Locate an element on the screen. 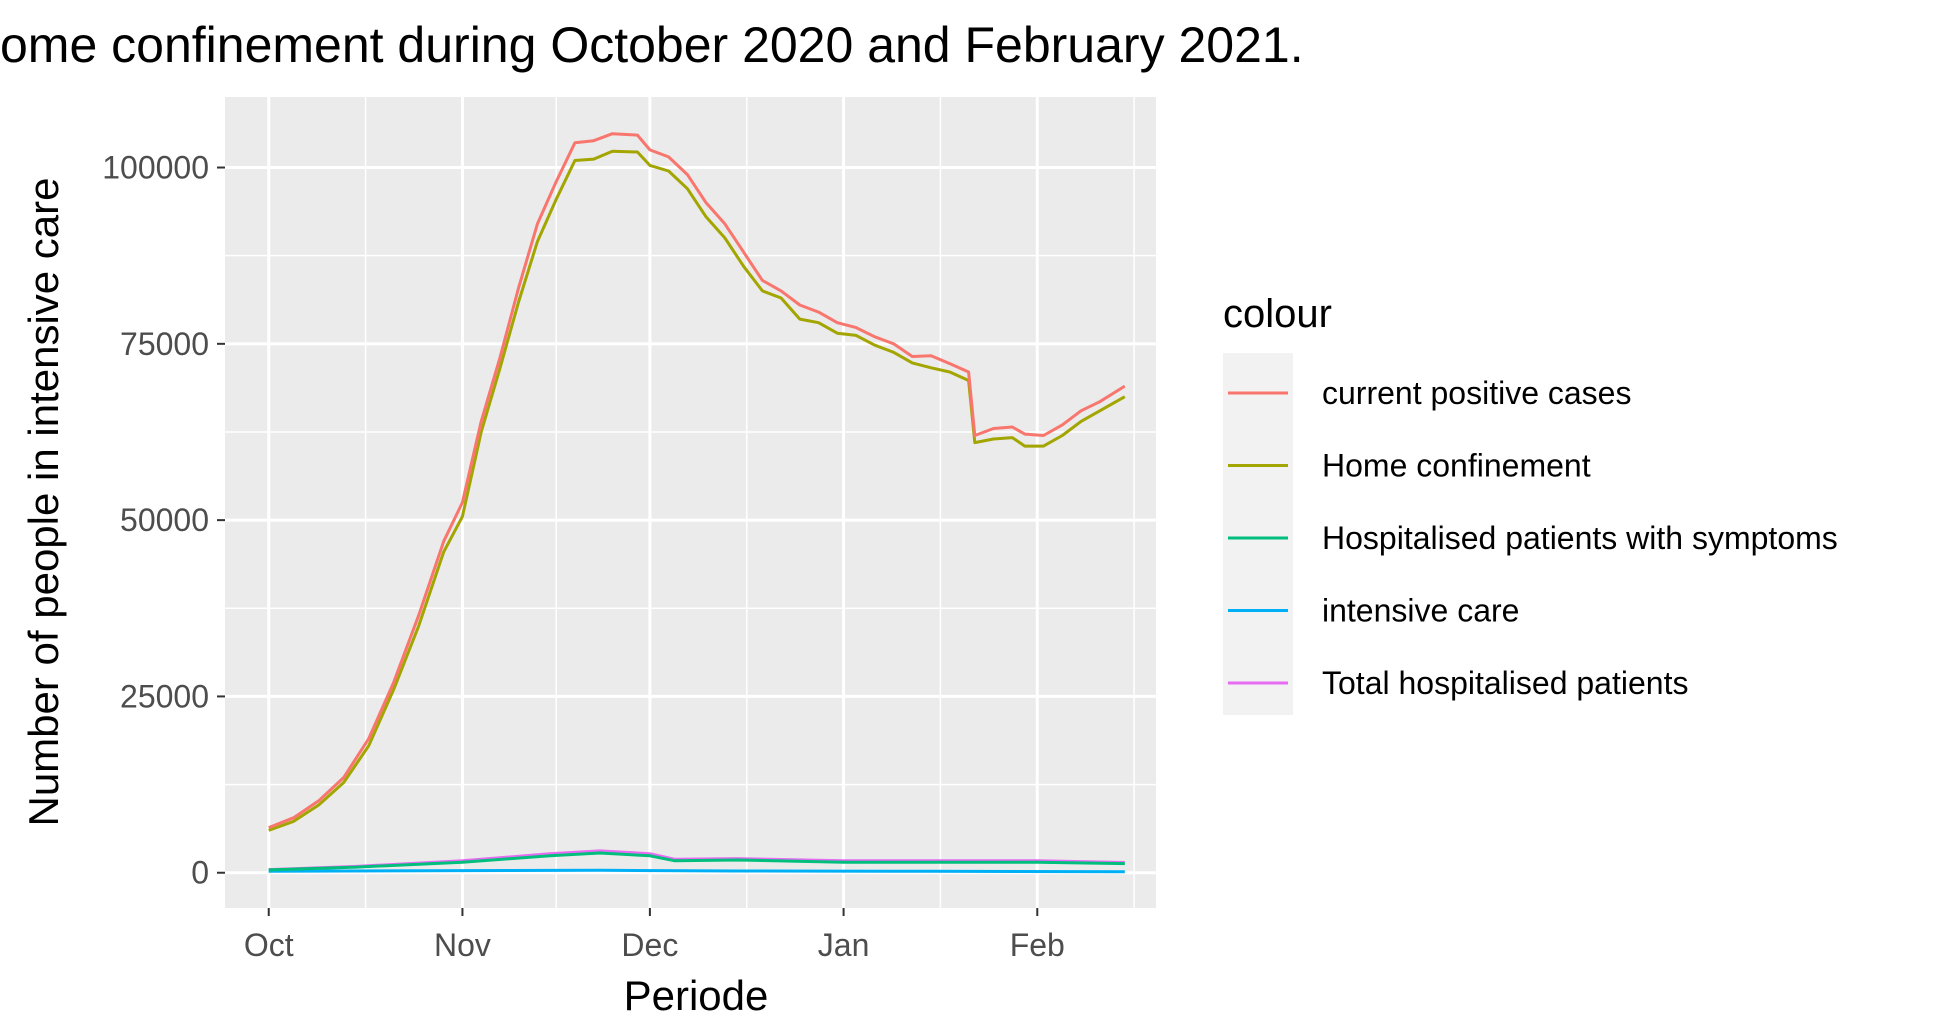 The height and width of the screenshot is (1032, 1937). x-tick-label: Nov is located at coordinates (462, 945).